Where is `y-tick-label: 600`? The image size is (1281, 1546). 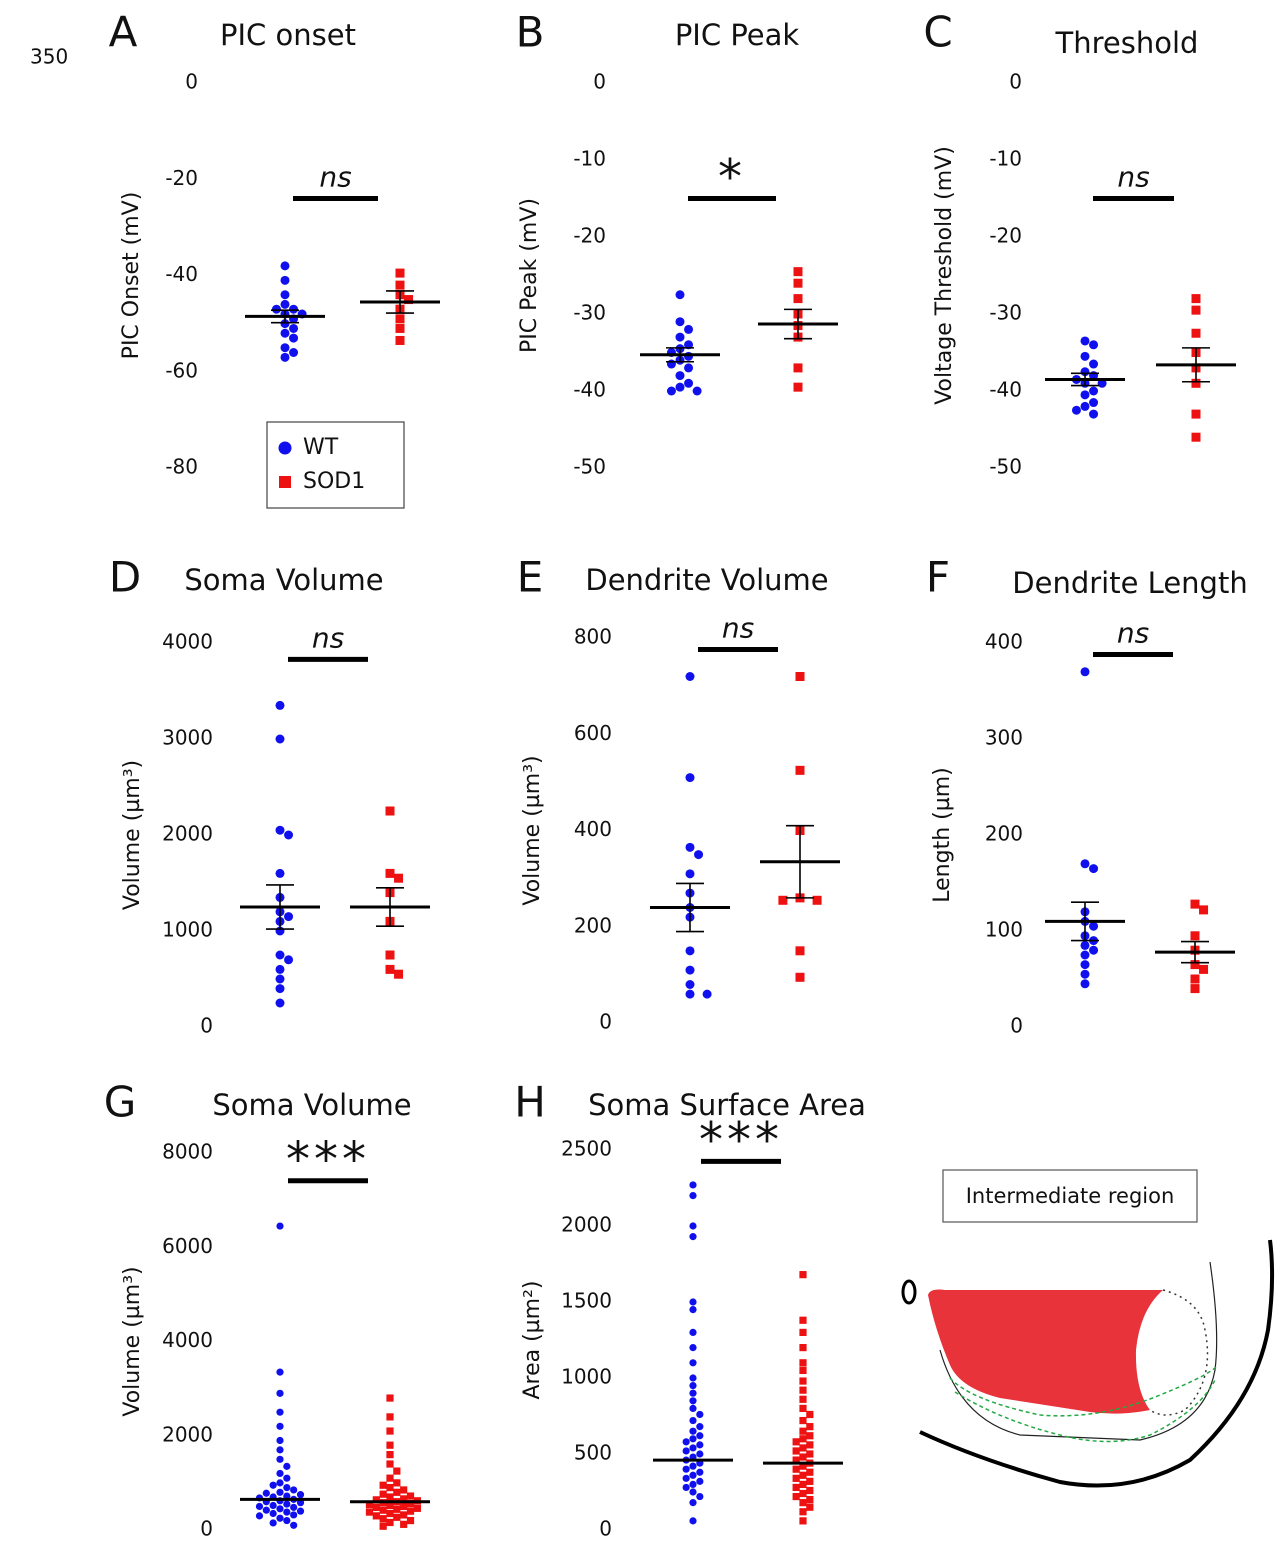
y-tick-label: 600 is located at coordinates (593, 733).